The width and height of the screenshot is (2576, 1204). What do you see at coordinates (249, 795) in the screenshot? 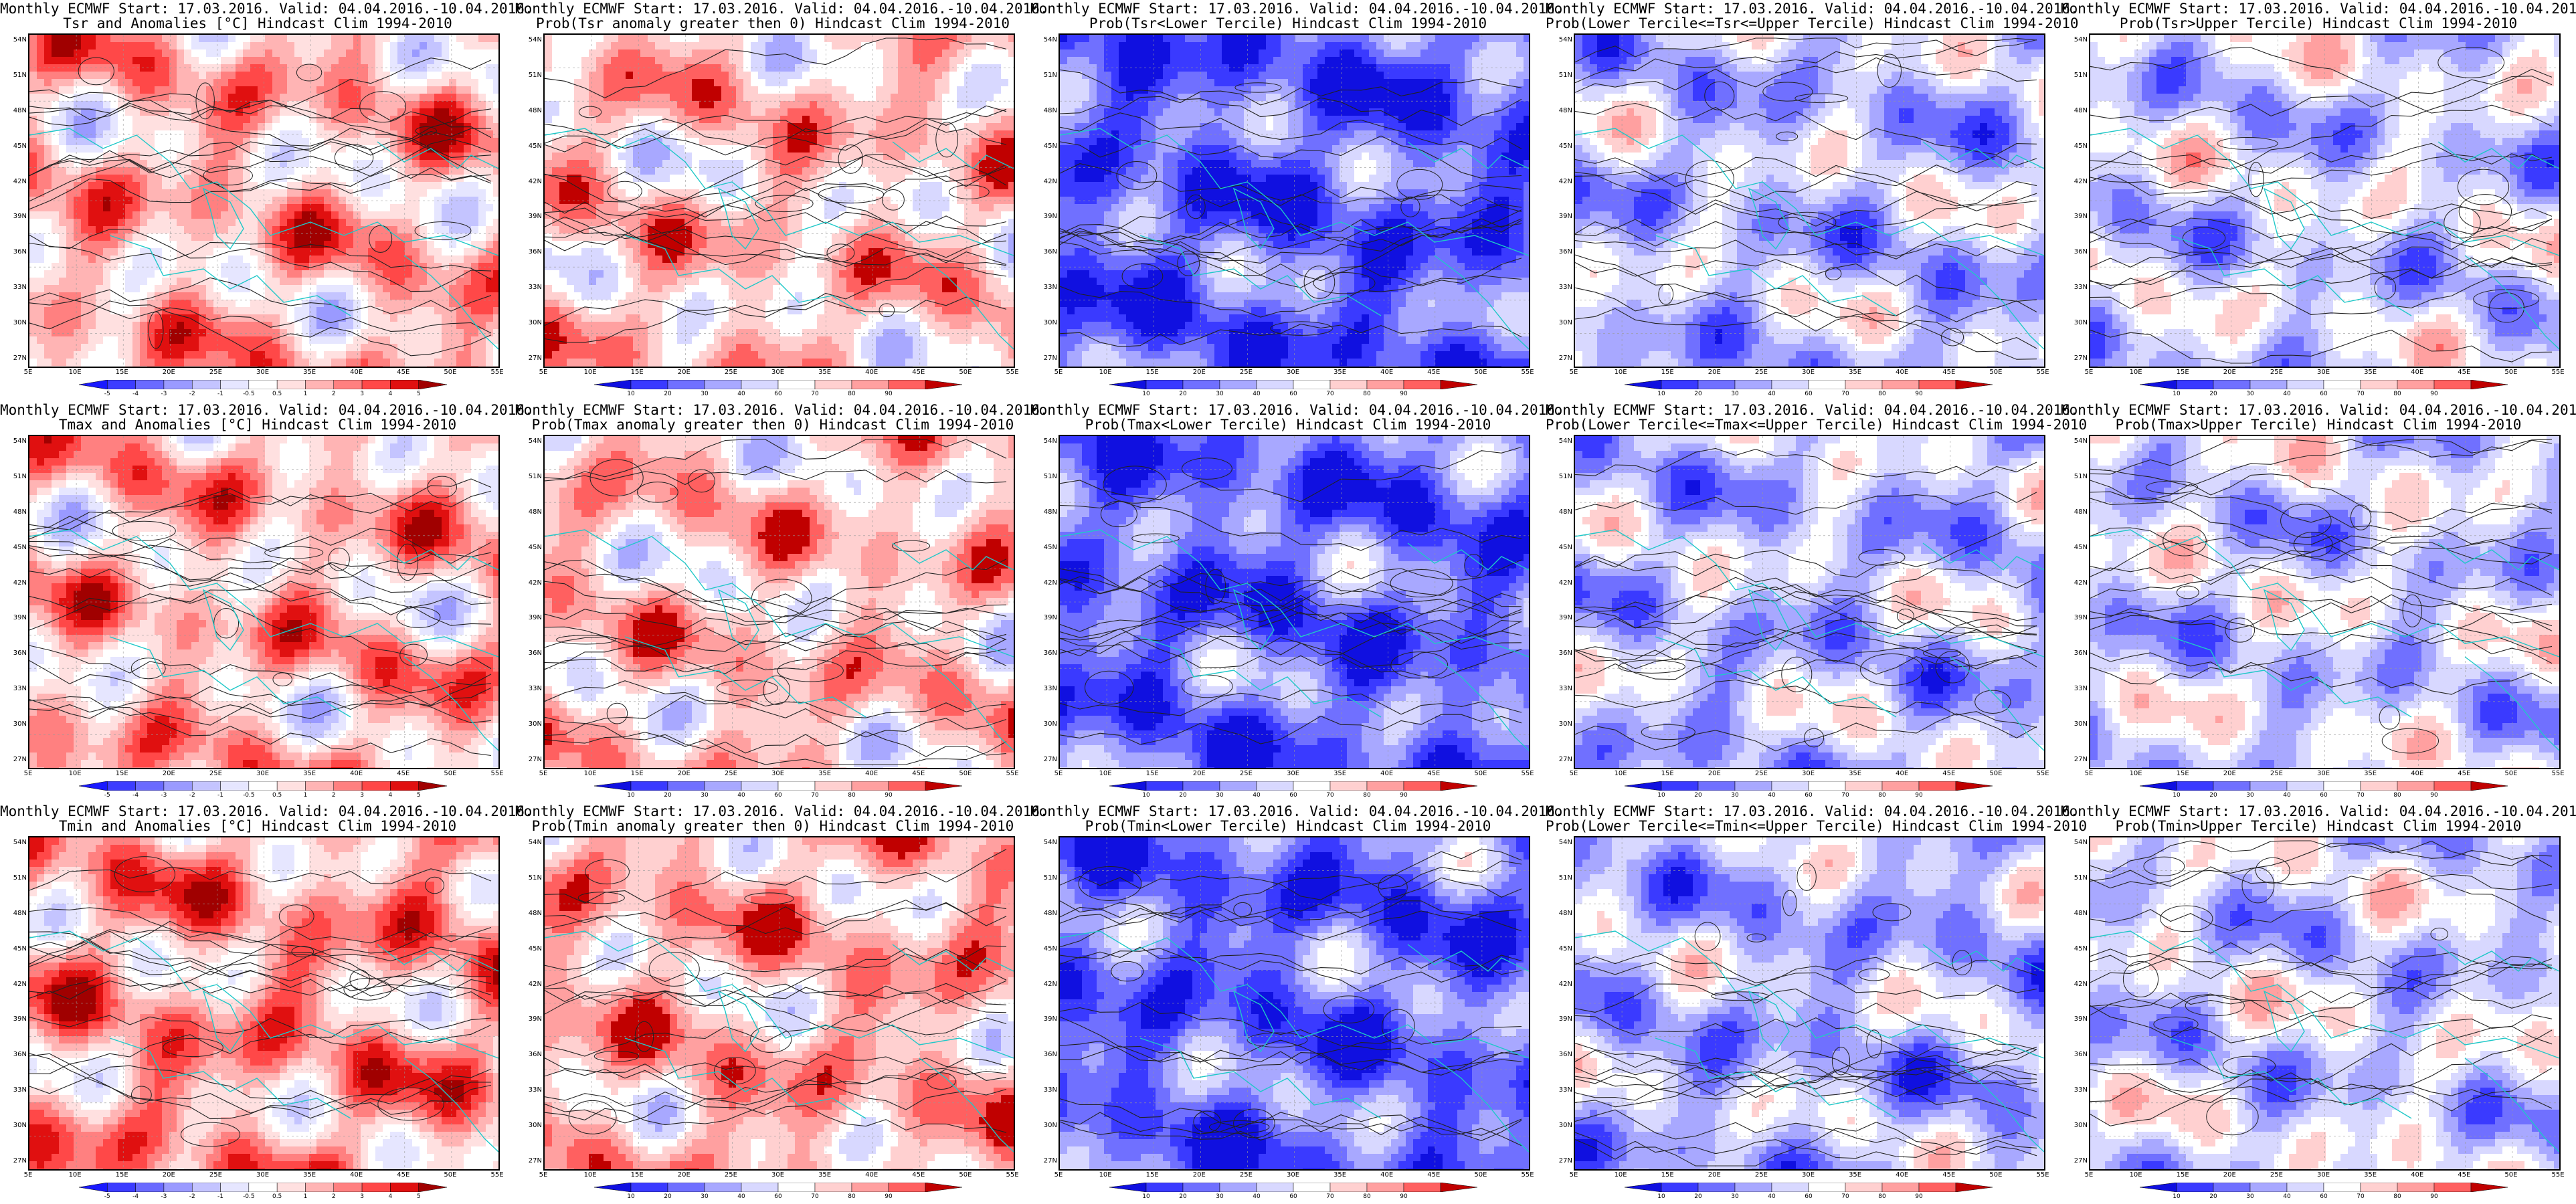
I see `colorbar-label: -0.5` at bounding box center [249, 795].